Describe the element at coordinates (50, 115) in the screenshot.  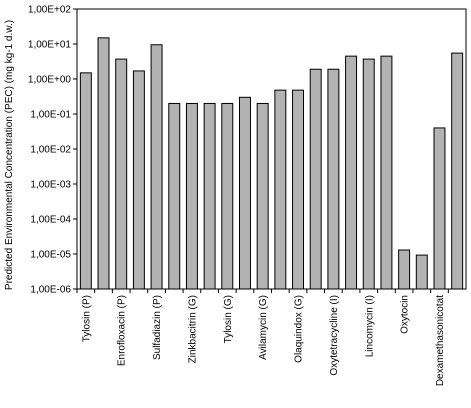
I see `y-tick-label: 1,00E-01` at that location.